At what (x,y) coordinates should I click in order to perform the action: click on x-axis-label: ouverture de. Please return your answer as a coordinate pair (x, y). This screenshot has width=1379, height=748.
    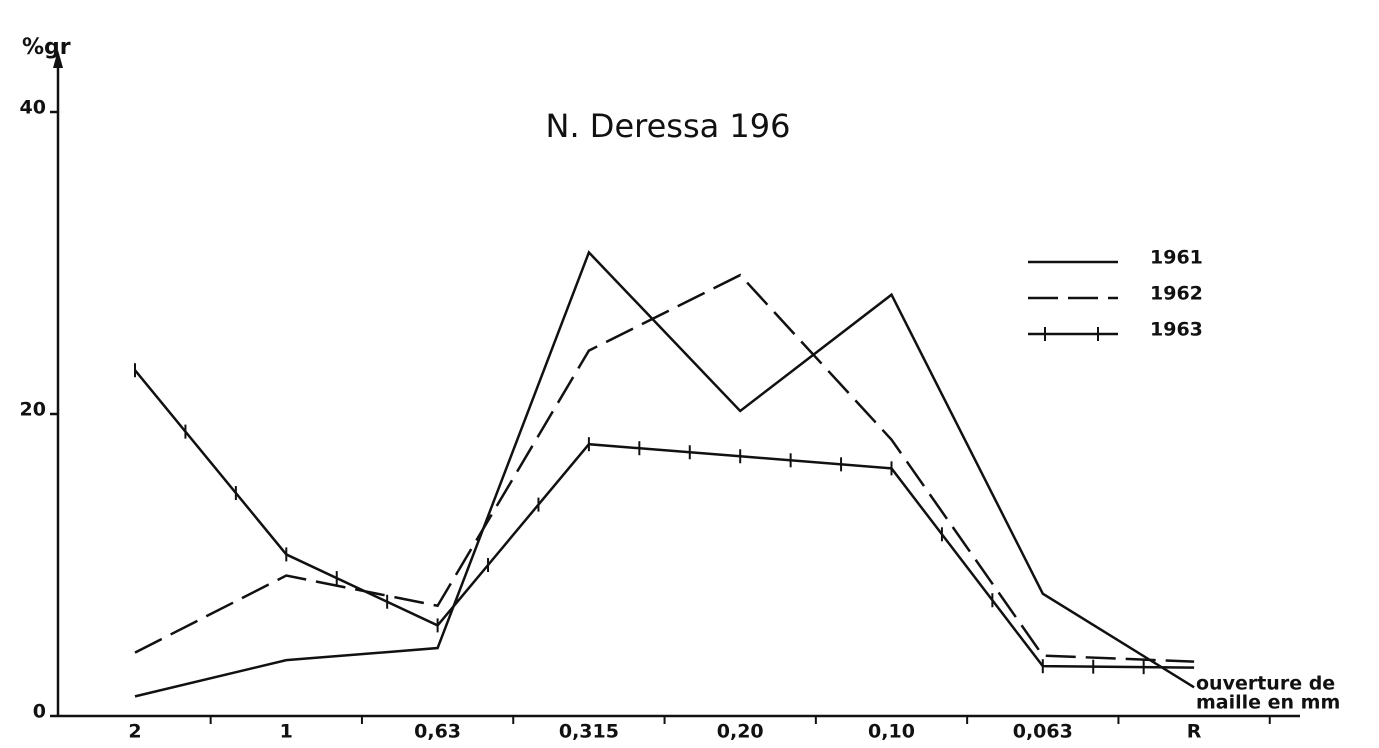
    Looking at the image, I should click on (1265, 684).